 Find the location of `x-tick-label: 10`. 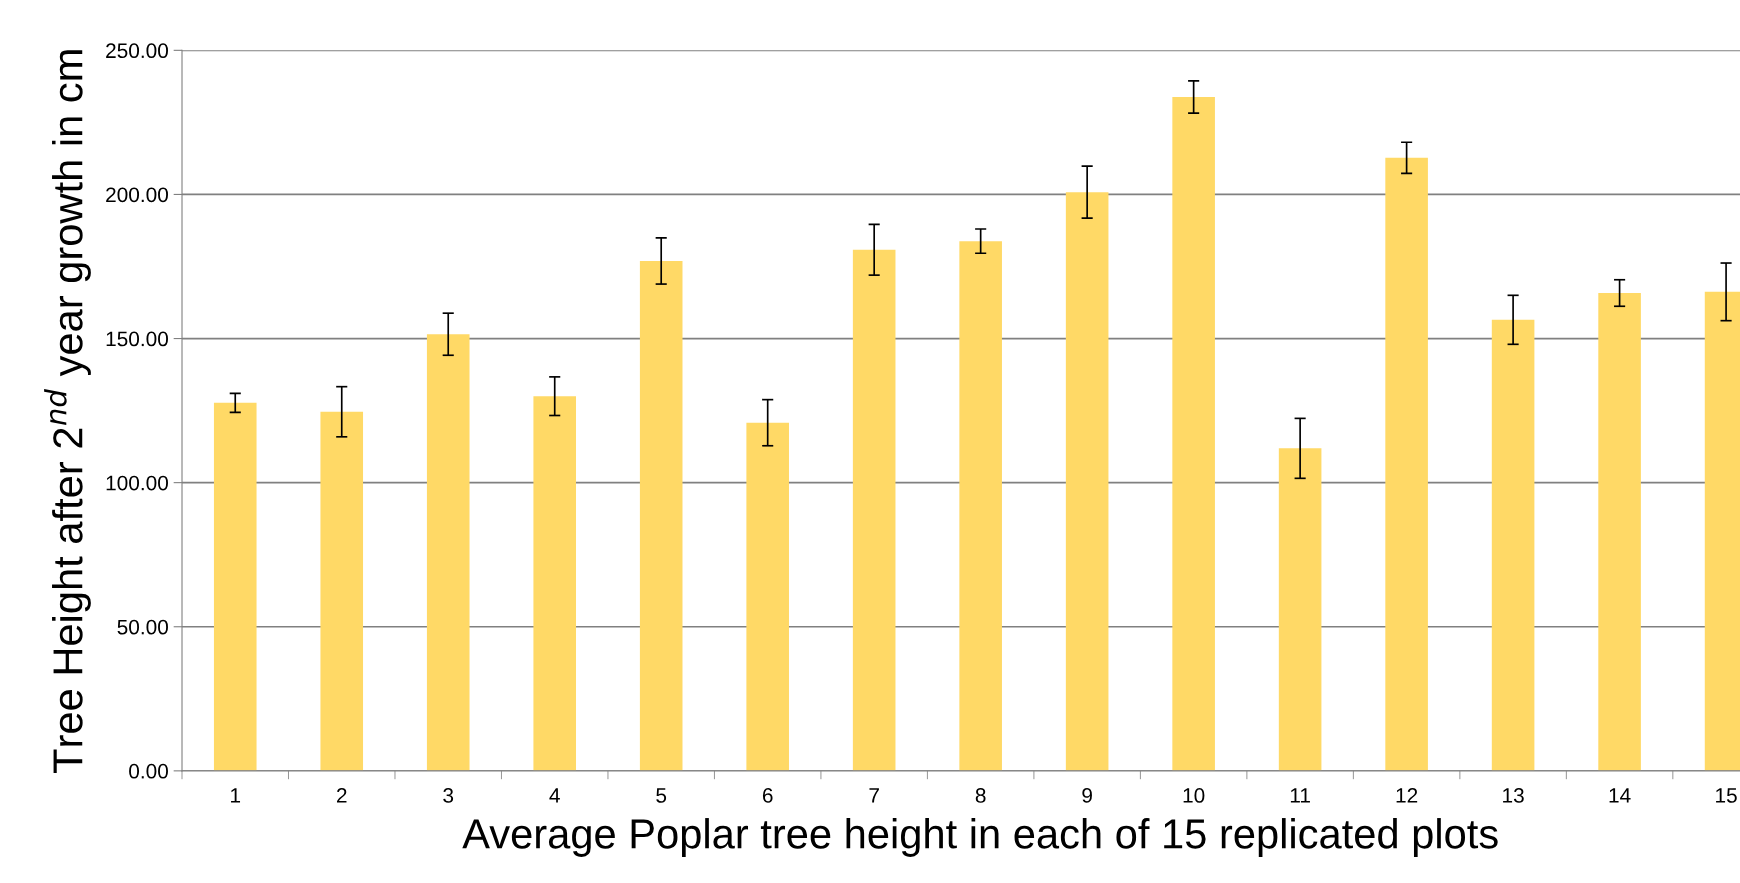

x-tick-label: 10 is located at coordinates (1194, 795).